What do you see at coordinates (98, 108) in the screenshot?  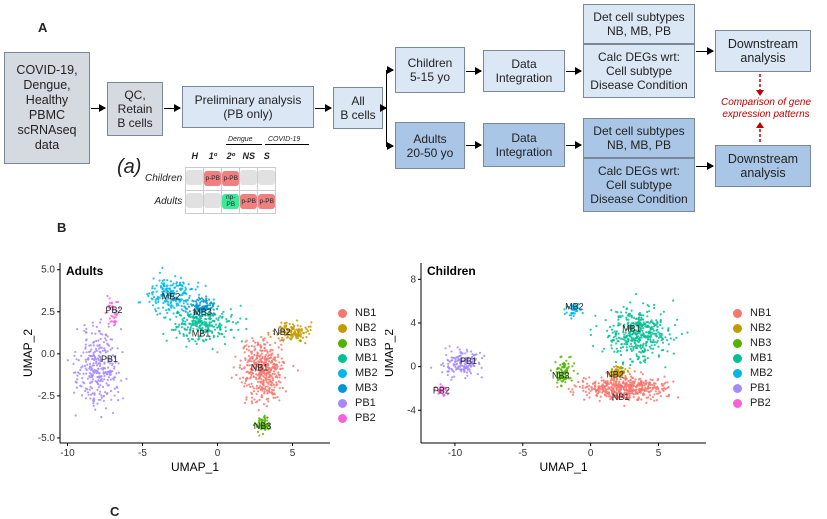 I see `arrow-source-qc` at bounding box center [98, 108].